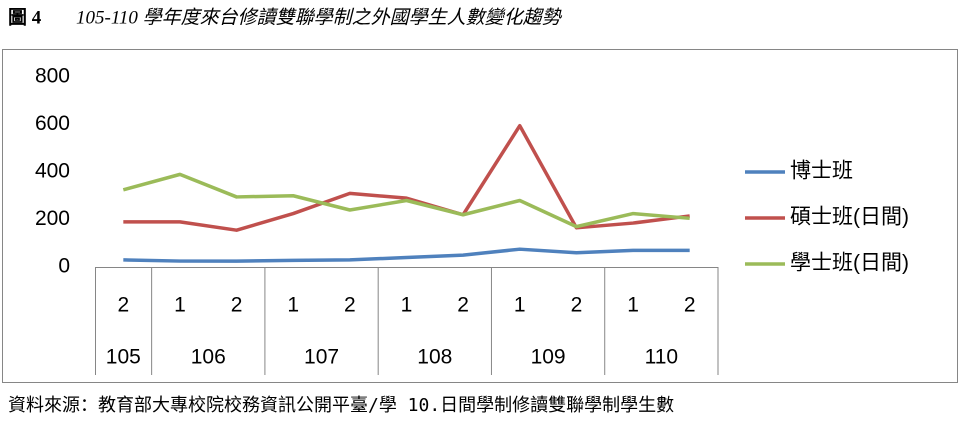 The image size is (962, 426). Describe the element at coordinates (52, 123) in the screenshot. I see `y-tick-label: 600` at that location.